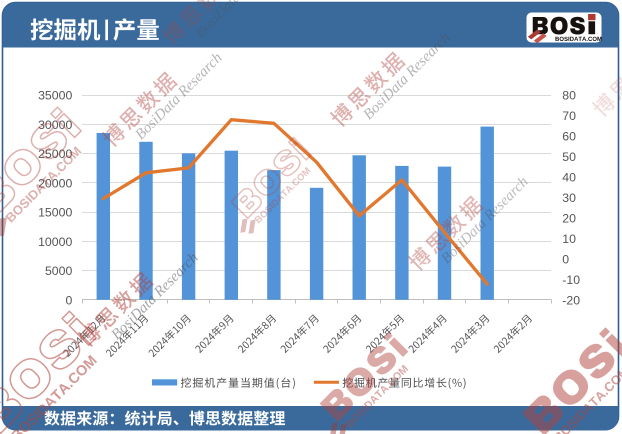  Describe the element at coordinates (59, 271) in the screenshot. I see `svg-text: 5000` at that location.